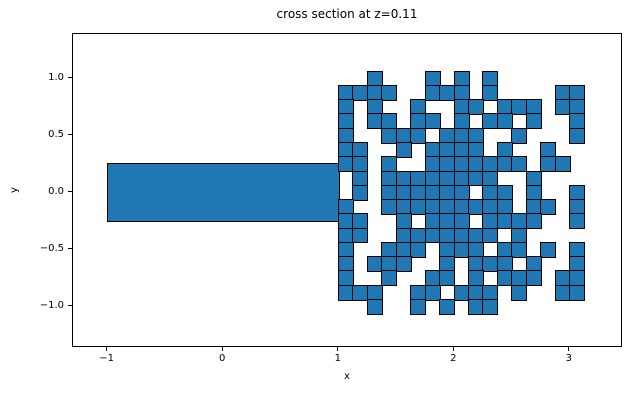 The width and height of the screenshot is (630, 402). What do you see at coordinates (51, 248) in the screenshot?
I see `y-tick-label: −0.5` at bounding box center [51, 248].